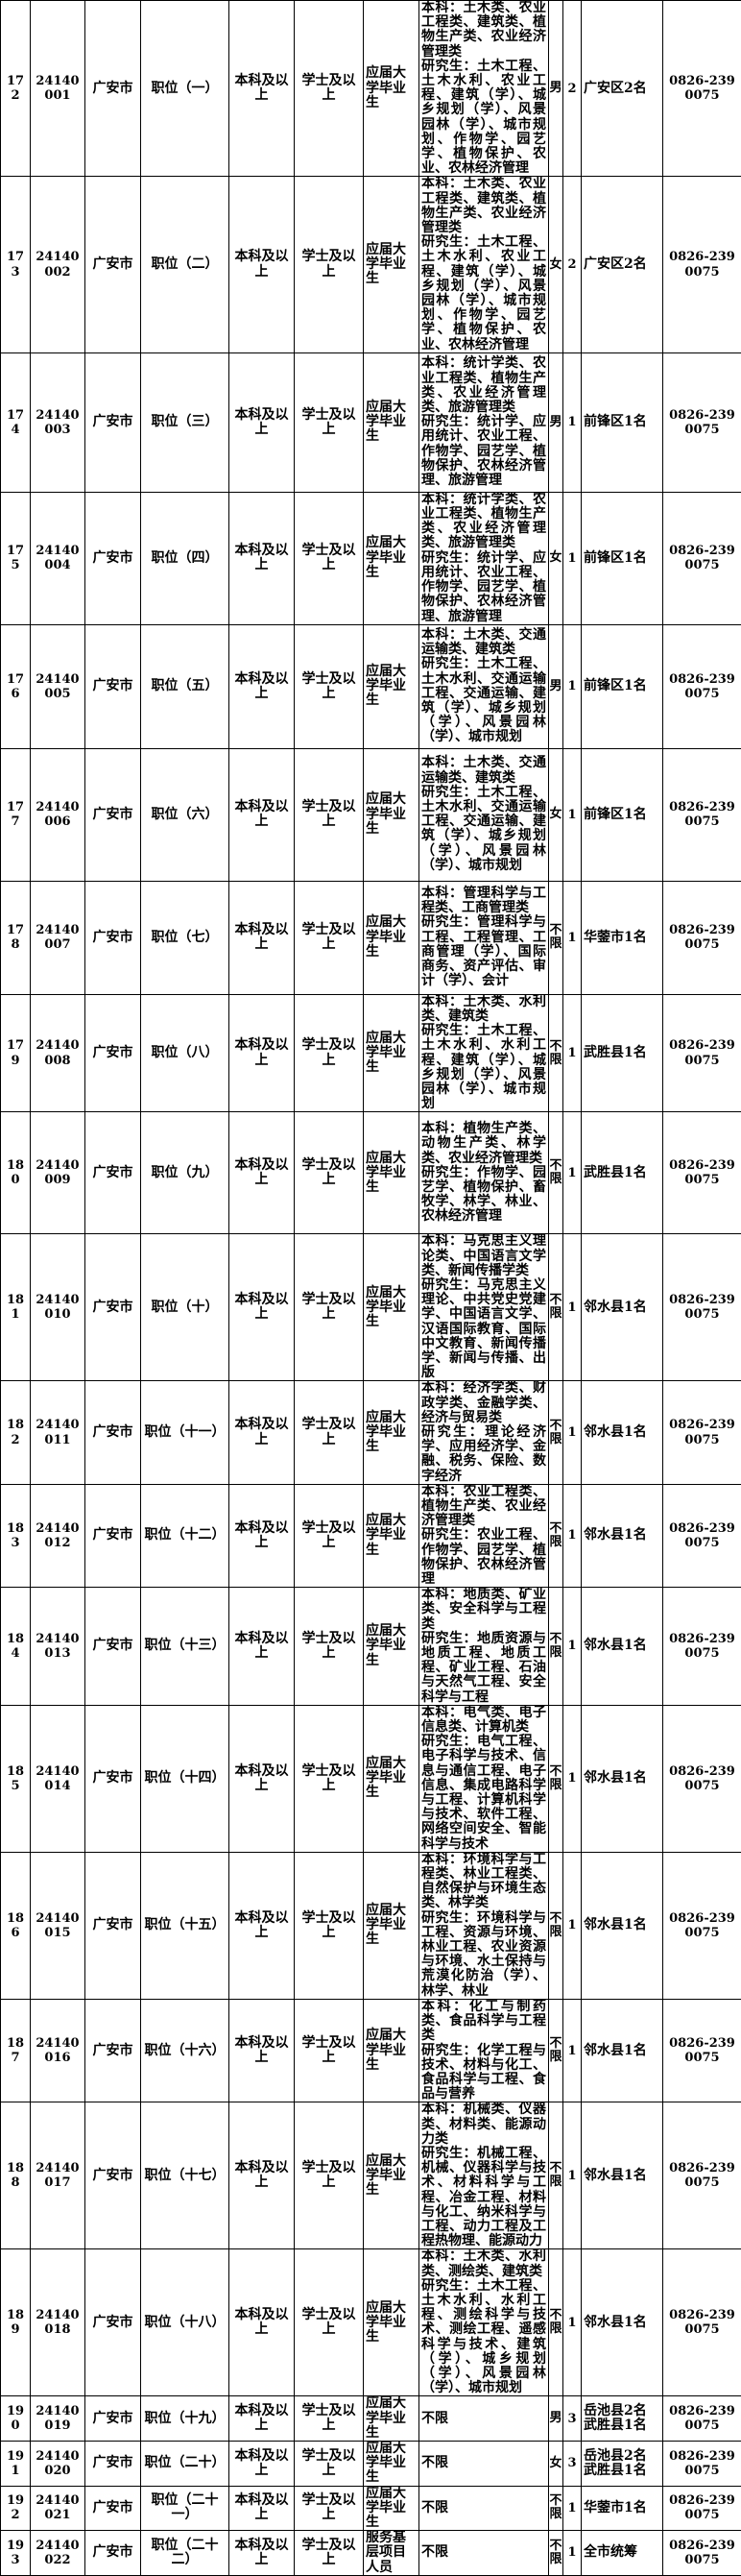  I want to click on position-code-cell: 24140002, so click(58, 264).